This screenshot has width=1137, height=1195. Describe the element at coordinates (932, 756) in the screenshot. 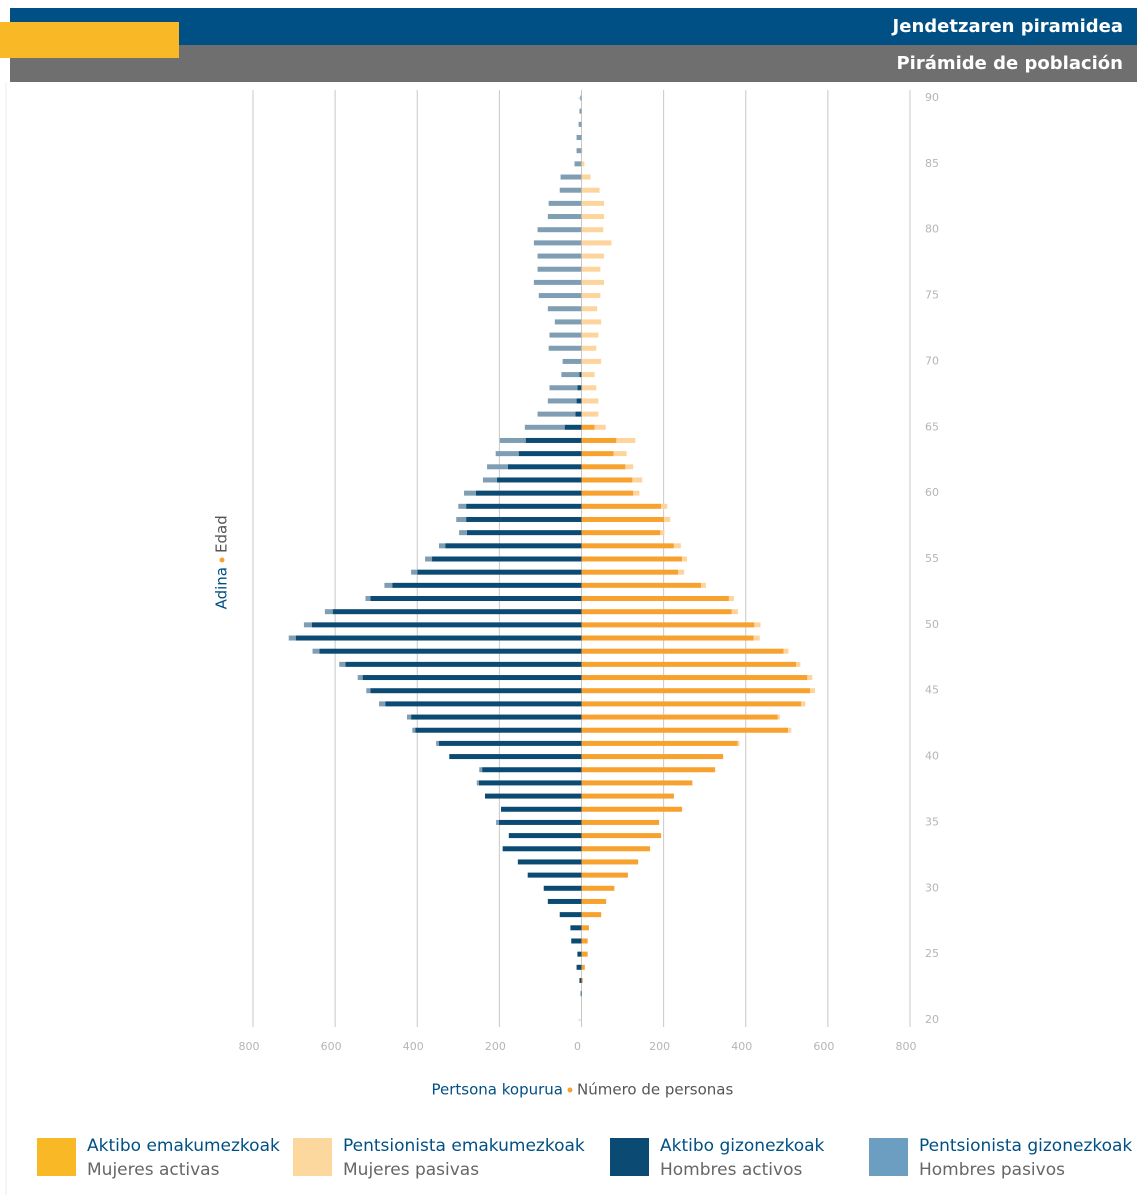

I see `y-tick-label: 40` at that location.